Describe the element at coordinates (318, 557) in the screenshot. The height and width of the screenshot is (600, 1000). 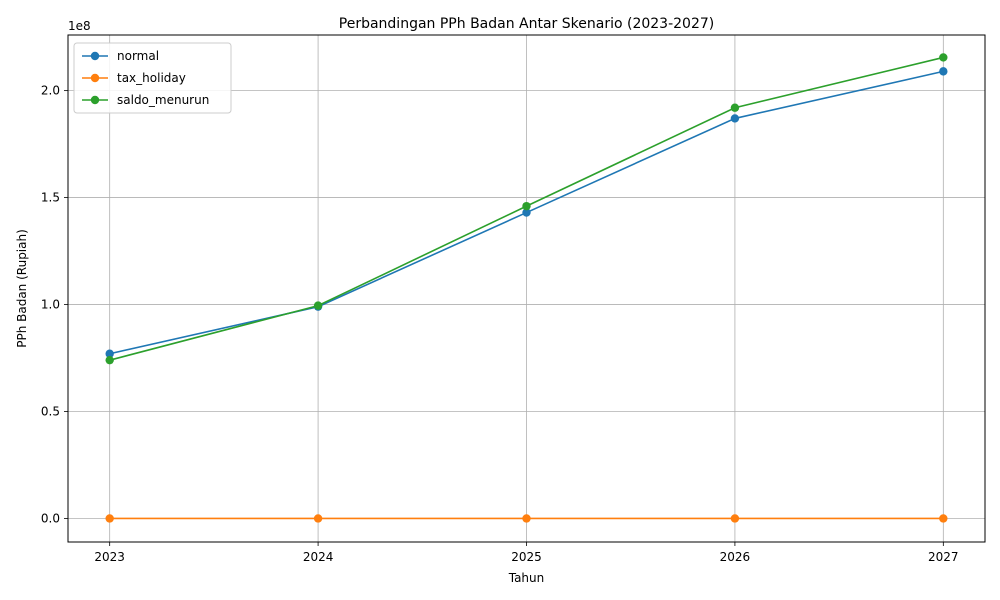
I see `x-tick-label: 2024` at that location.